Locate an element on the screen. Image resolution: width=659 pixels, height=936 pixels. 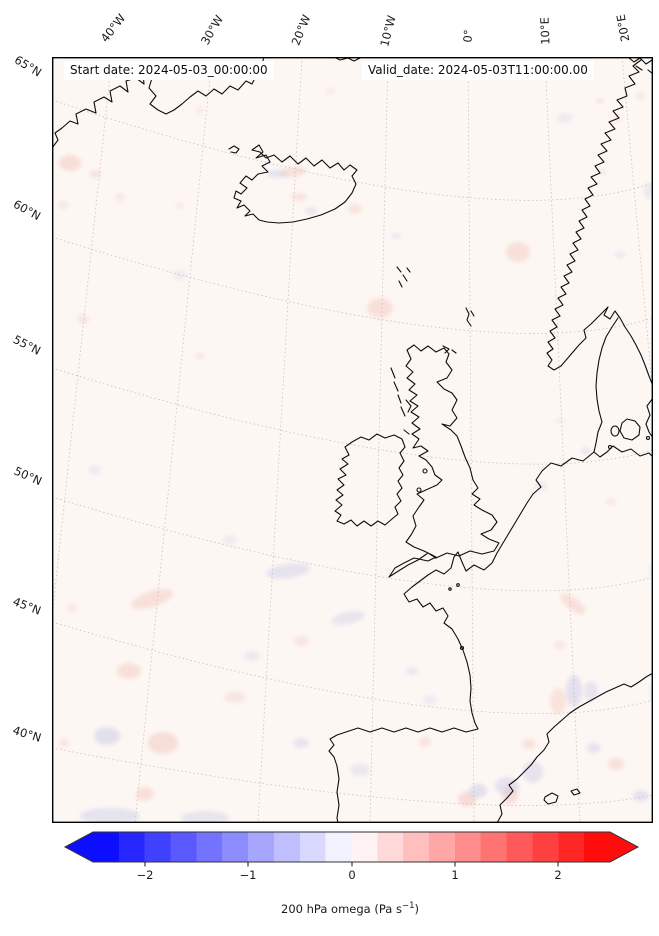
coastline-hebrides is located at coordinates (401, 401).